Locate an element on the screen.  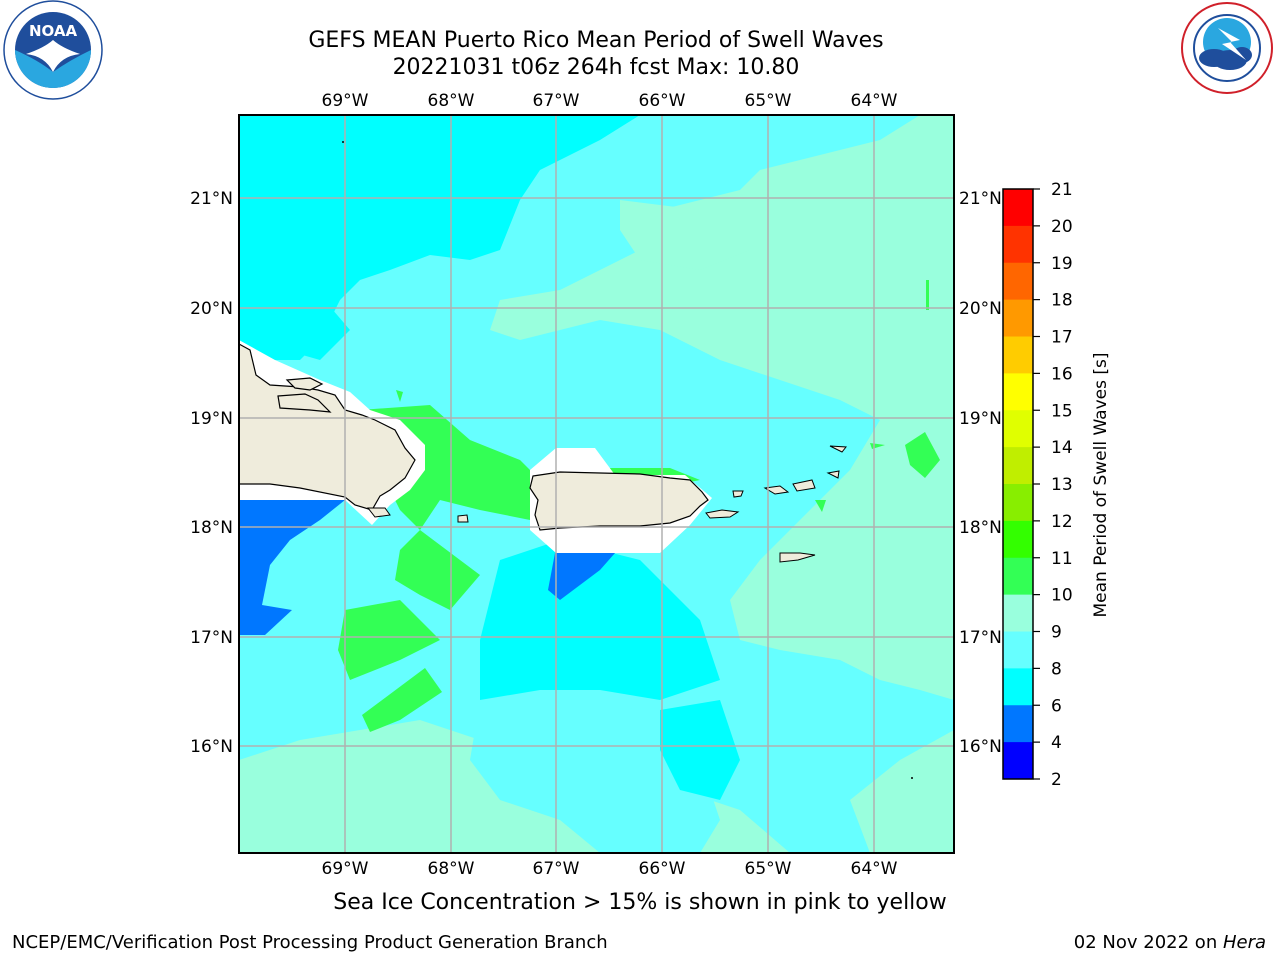
nws-logo is located at coordinates (1227, 48).